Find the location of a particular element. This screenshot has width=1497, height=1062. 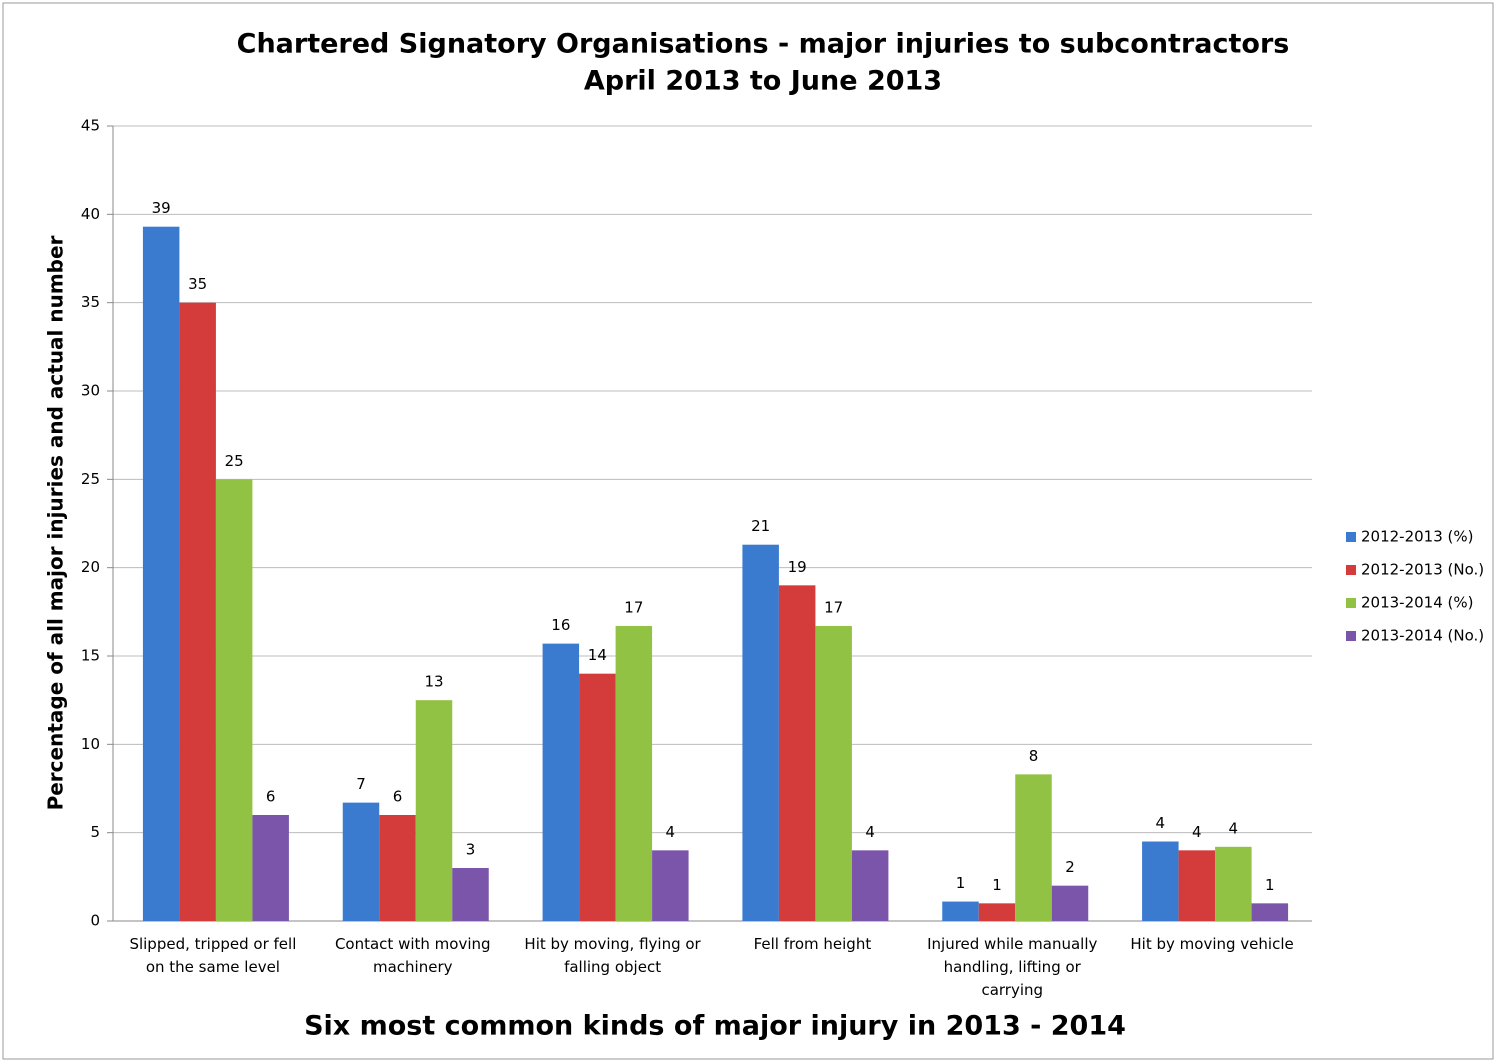

legend-label: 2012-2013 (No.) is located at coordinates (1422, 570).